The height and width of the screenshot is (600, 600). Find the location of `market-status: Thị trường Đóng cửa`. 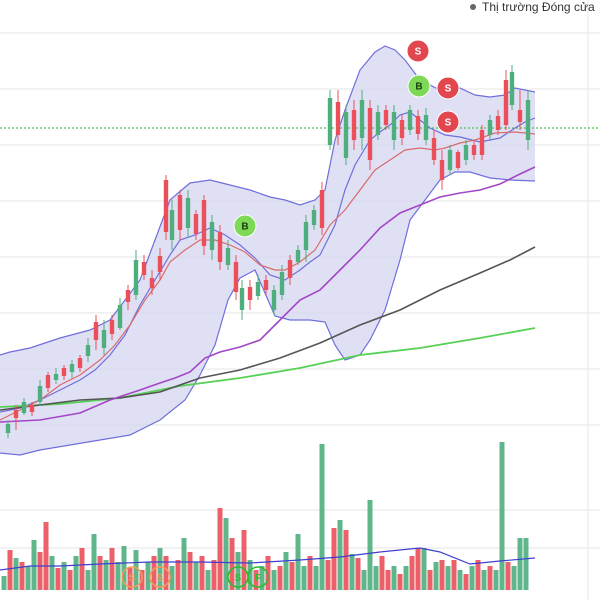

market-status: Thị trường Đóng cửa is located at coordinates (532, 7).